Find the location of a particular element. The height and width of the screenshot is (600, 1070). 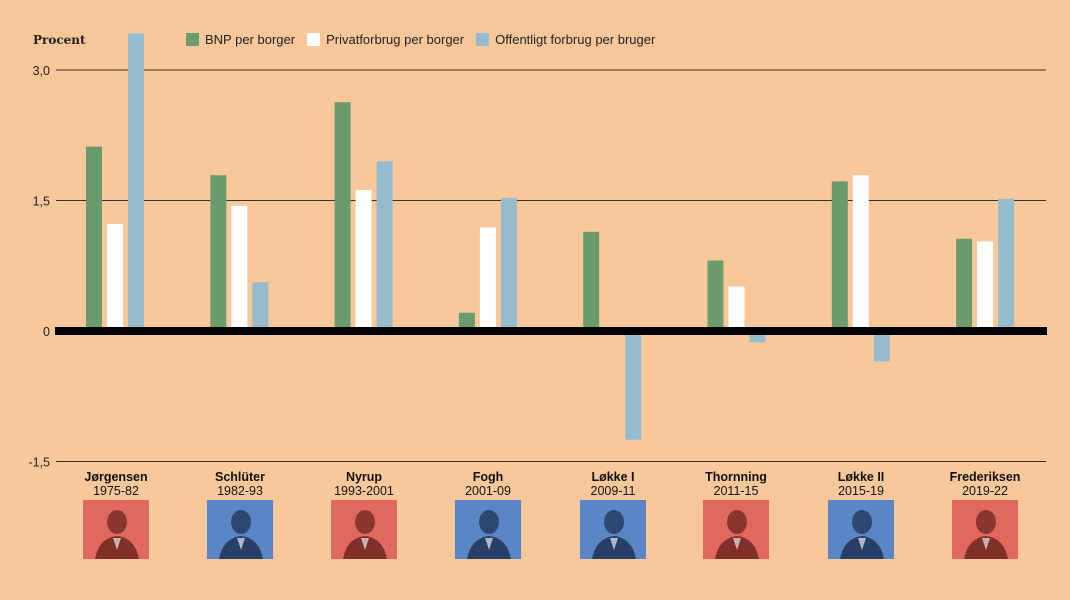

y-tick-label: 3,0 is located at coordinates (41, 71).